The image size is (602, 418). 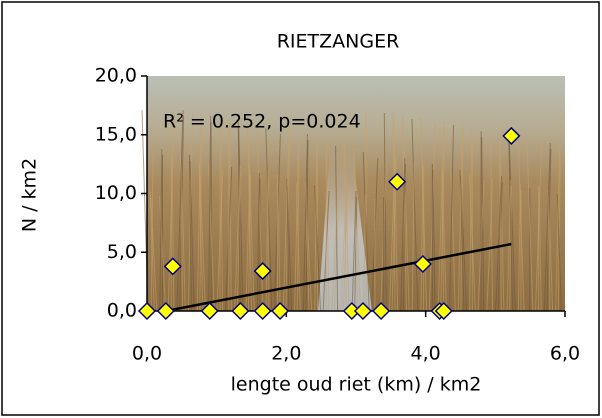 I want to click on y-tick-label: 0,0, so click(x=122, y=311).